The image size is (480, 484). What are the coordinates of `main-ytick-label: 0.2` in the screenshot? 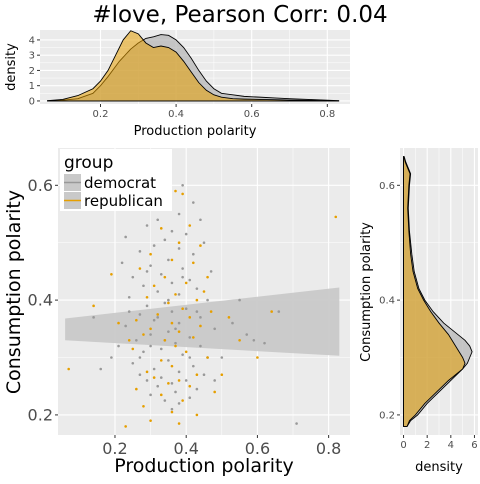 It's located at (40, 415).